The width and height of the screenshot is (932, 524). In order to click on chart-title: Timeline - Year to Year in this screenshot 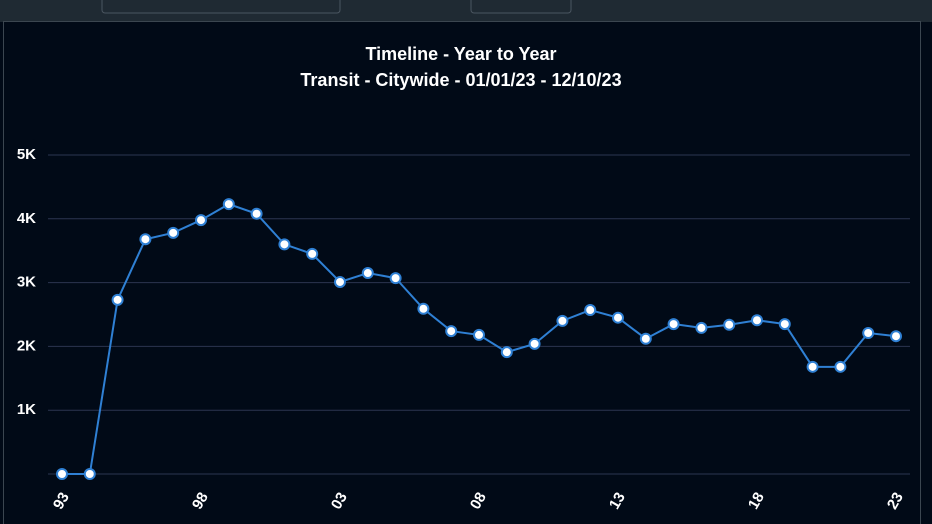, I will do `click(460, 54)`.